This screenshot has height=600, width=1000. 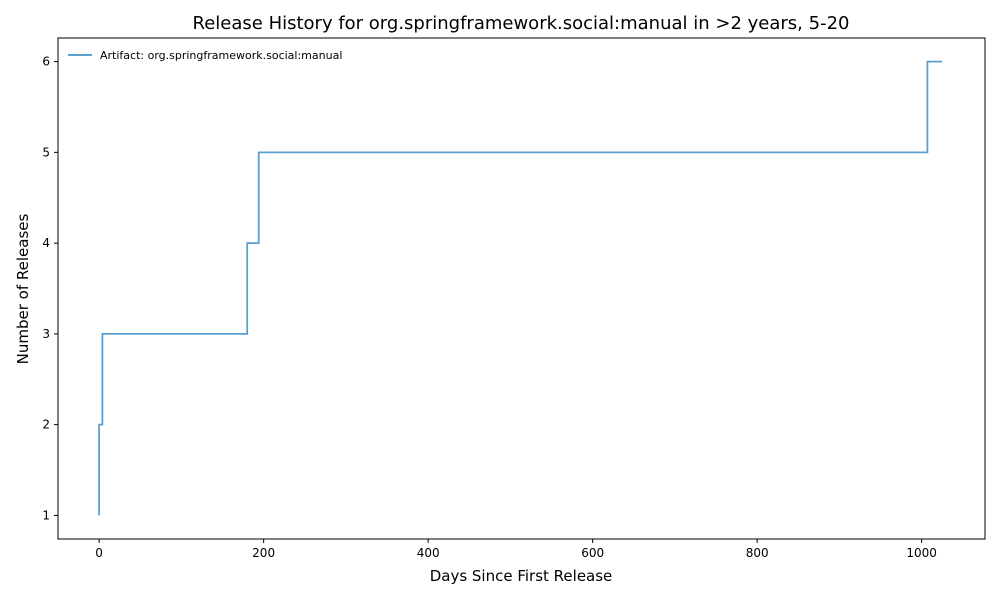 What do you see at coordinates (46, 152) in the screenshot?
I see `y-tick-label: 5` at bounding box center [46, 152].